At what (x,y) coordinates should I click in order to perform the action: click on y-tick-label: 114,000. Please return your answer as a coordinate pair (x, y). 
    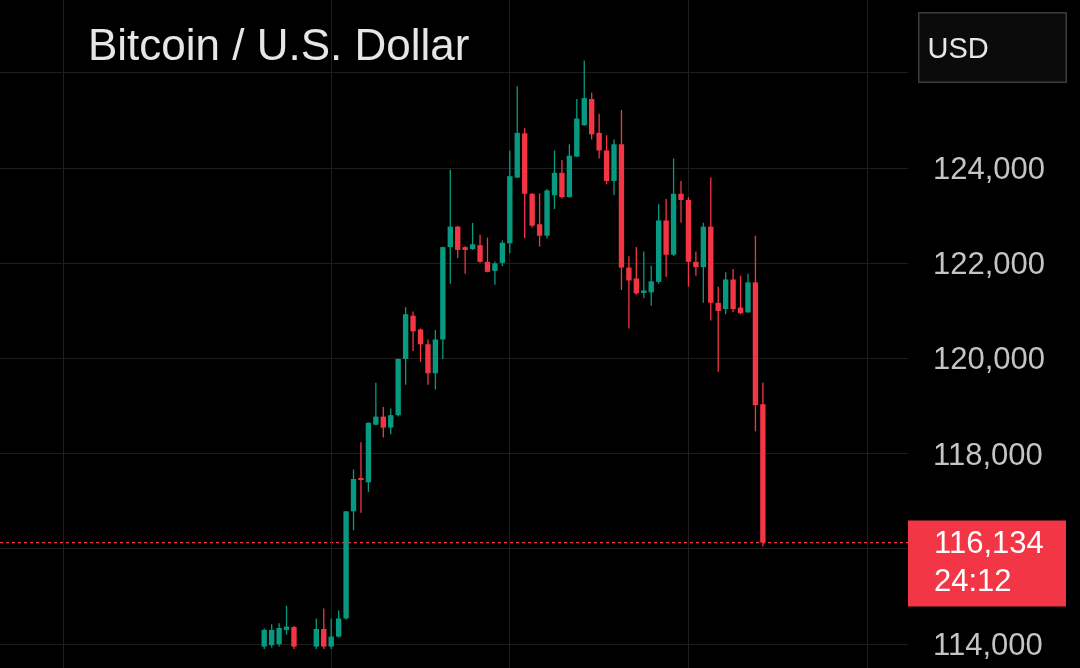
    Looking at the image, I should click on (988, 645).